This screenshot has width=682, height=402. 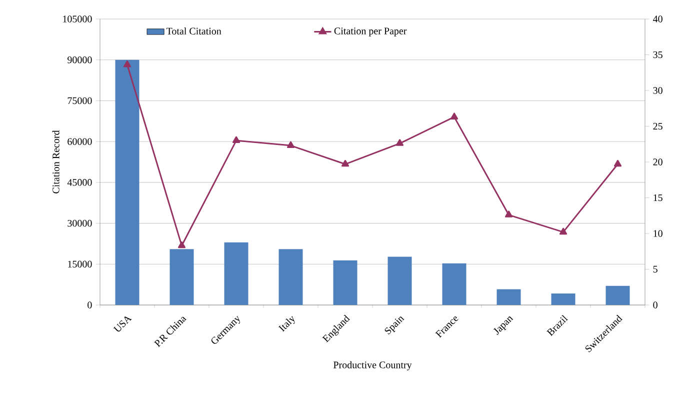 What do you see at coordinates (658, 233) in the screenshot?
I see `y2-tick-label: 10` at bounding box center [658, 233].